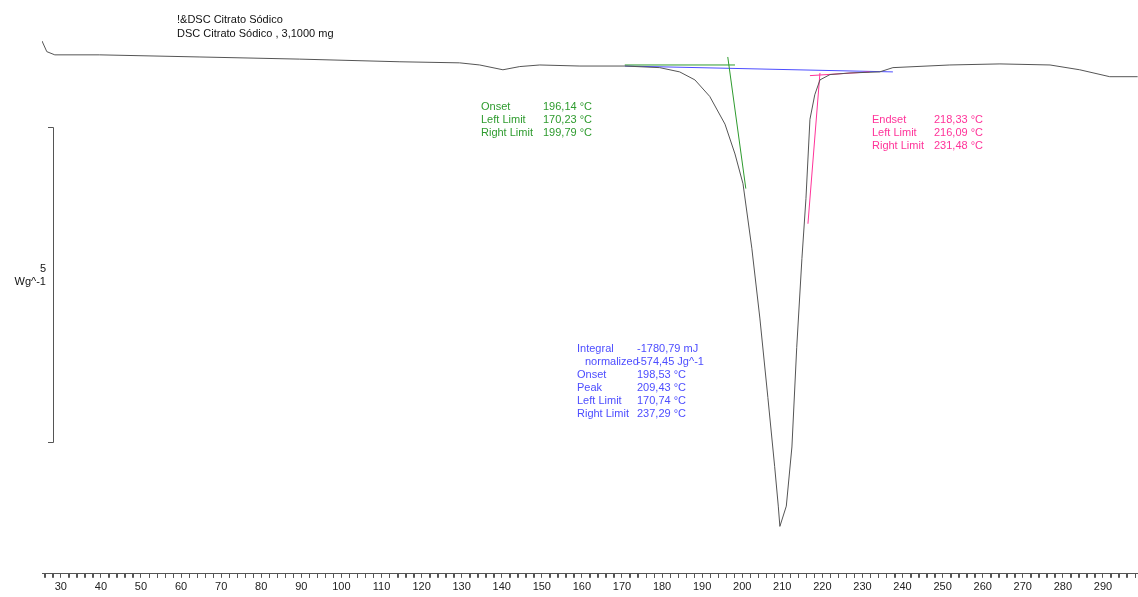 This screenshot has height=597, width=1138. I want to click on annotation: 209,43 °C, so click(662, 387).